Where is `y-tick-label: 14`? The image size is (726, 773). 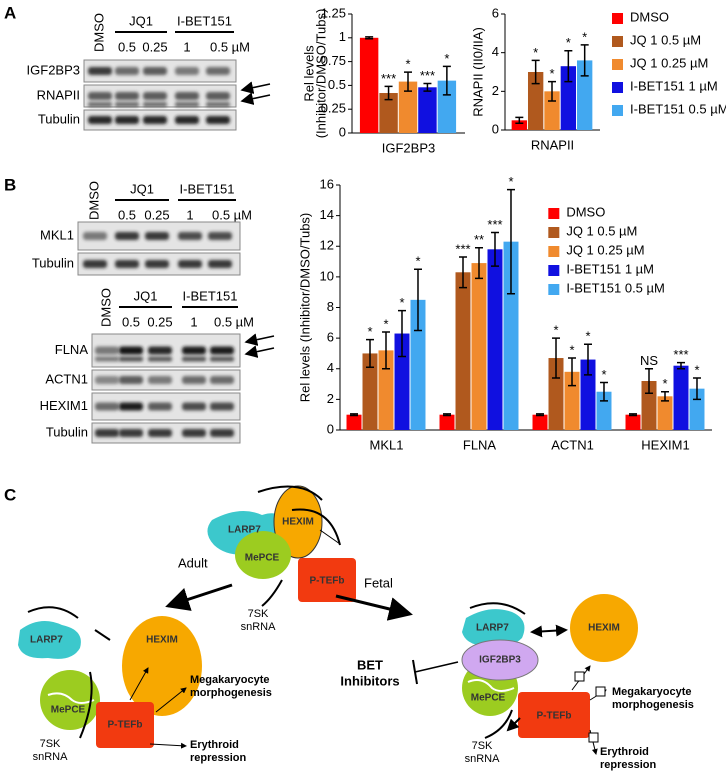
y-tick-label: 14 is located at coordinates (327, 214).